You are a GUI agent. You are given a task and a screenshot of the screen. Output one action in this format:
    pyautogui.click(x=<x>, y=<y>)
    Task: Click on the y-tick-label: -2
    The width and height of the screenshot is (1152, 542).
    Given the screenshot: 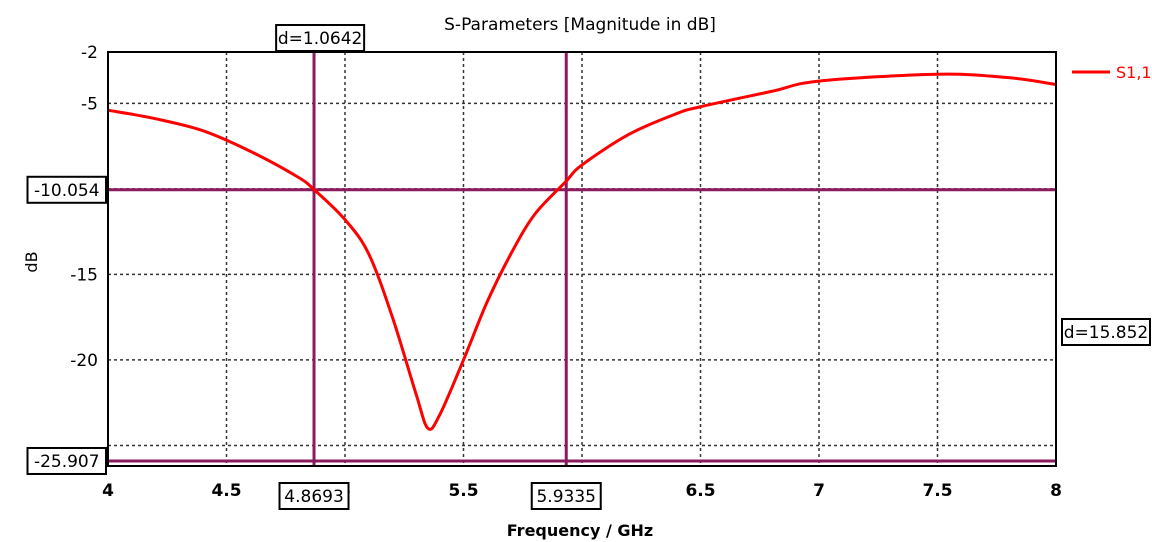 What is the action you would take?
    pyautogui.click(x=89, y=53)
    